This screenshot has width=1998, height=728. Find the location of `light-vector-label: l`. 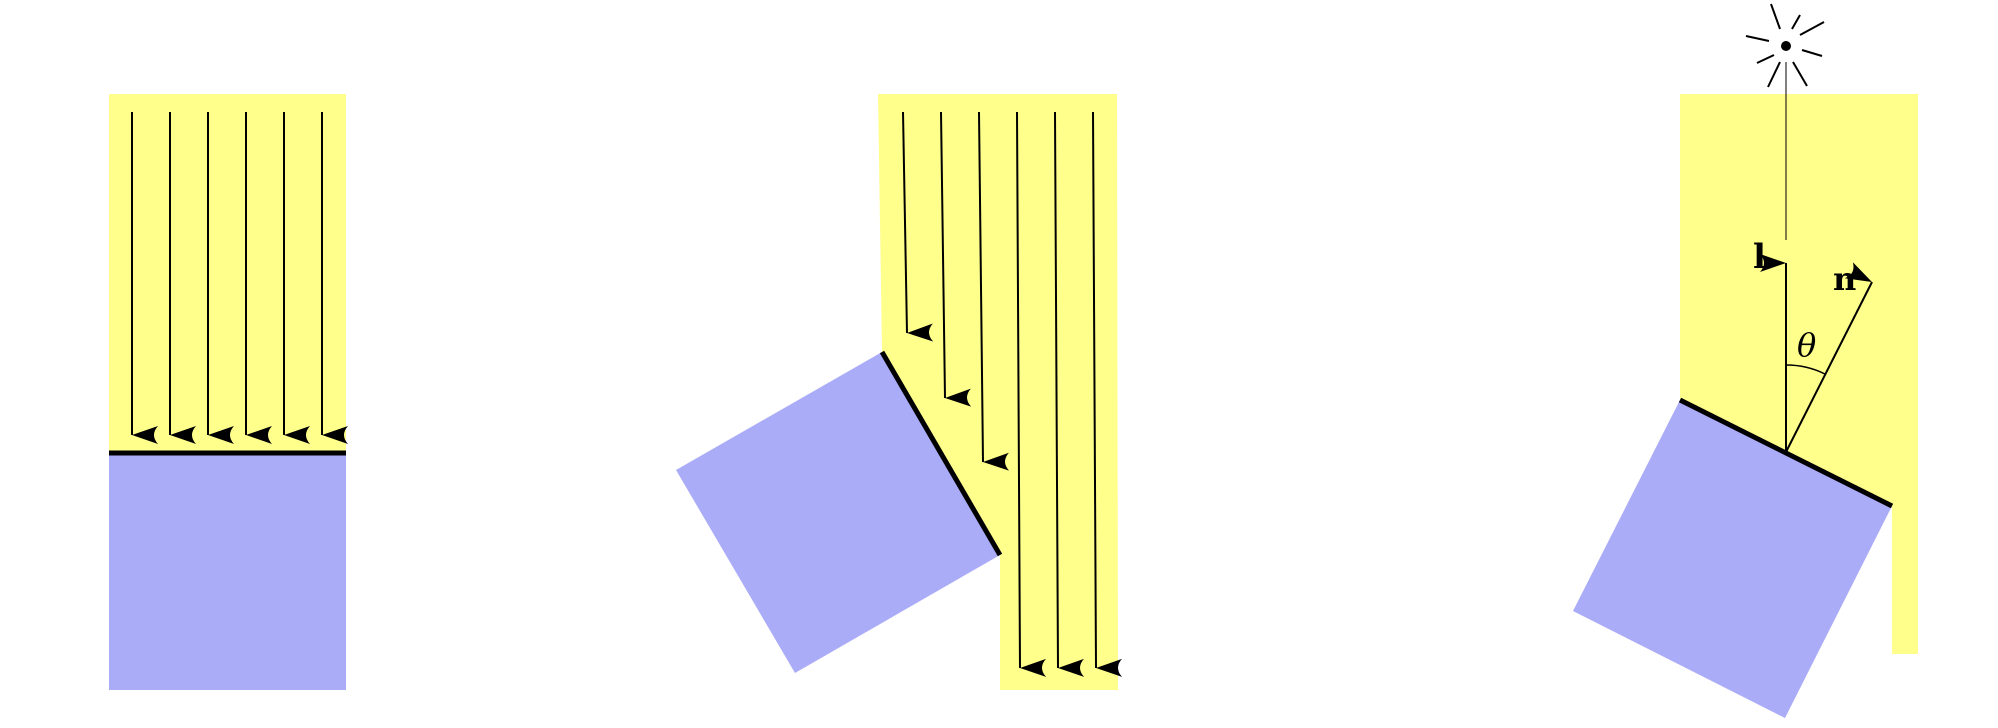

light-vector-label: l is located at coordinates (1759, 257).